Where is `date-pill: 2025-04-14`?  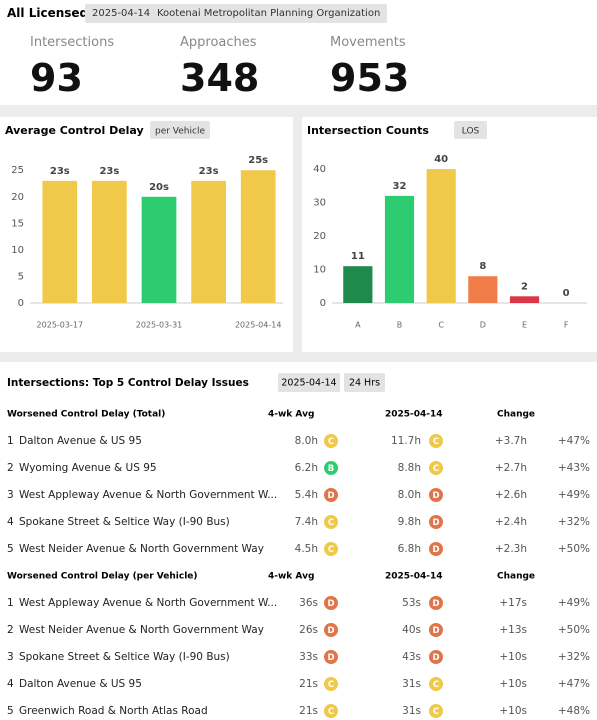 date-pill: 2025-04-14 is located at coordinates (121, 13).